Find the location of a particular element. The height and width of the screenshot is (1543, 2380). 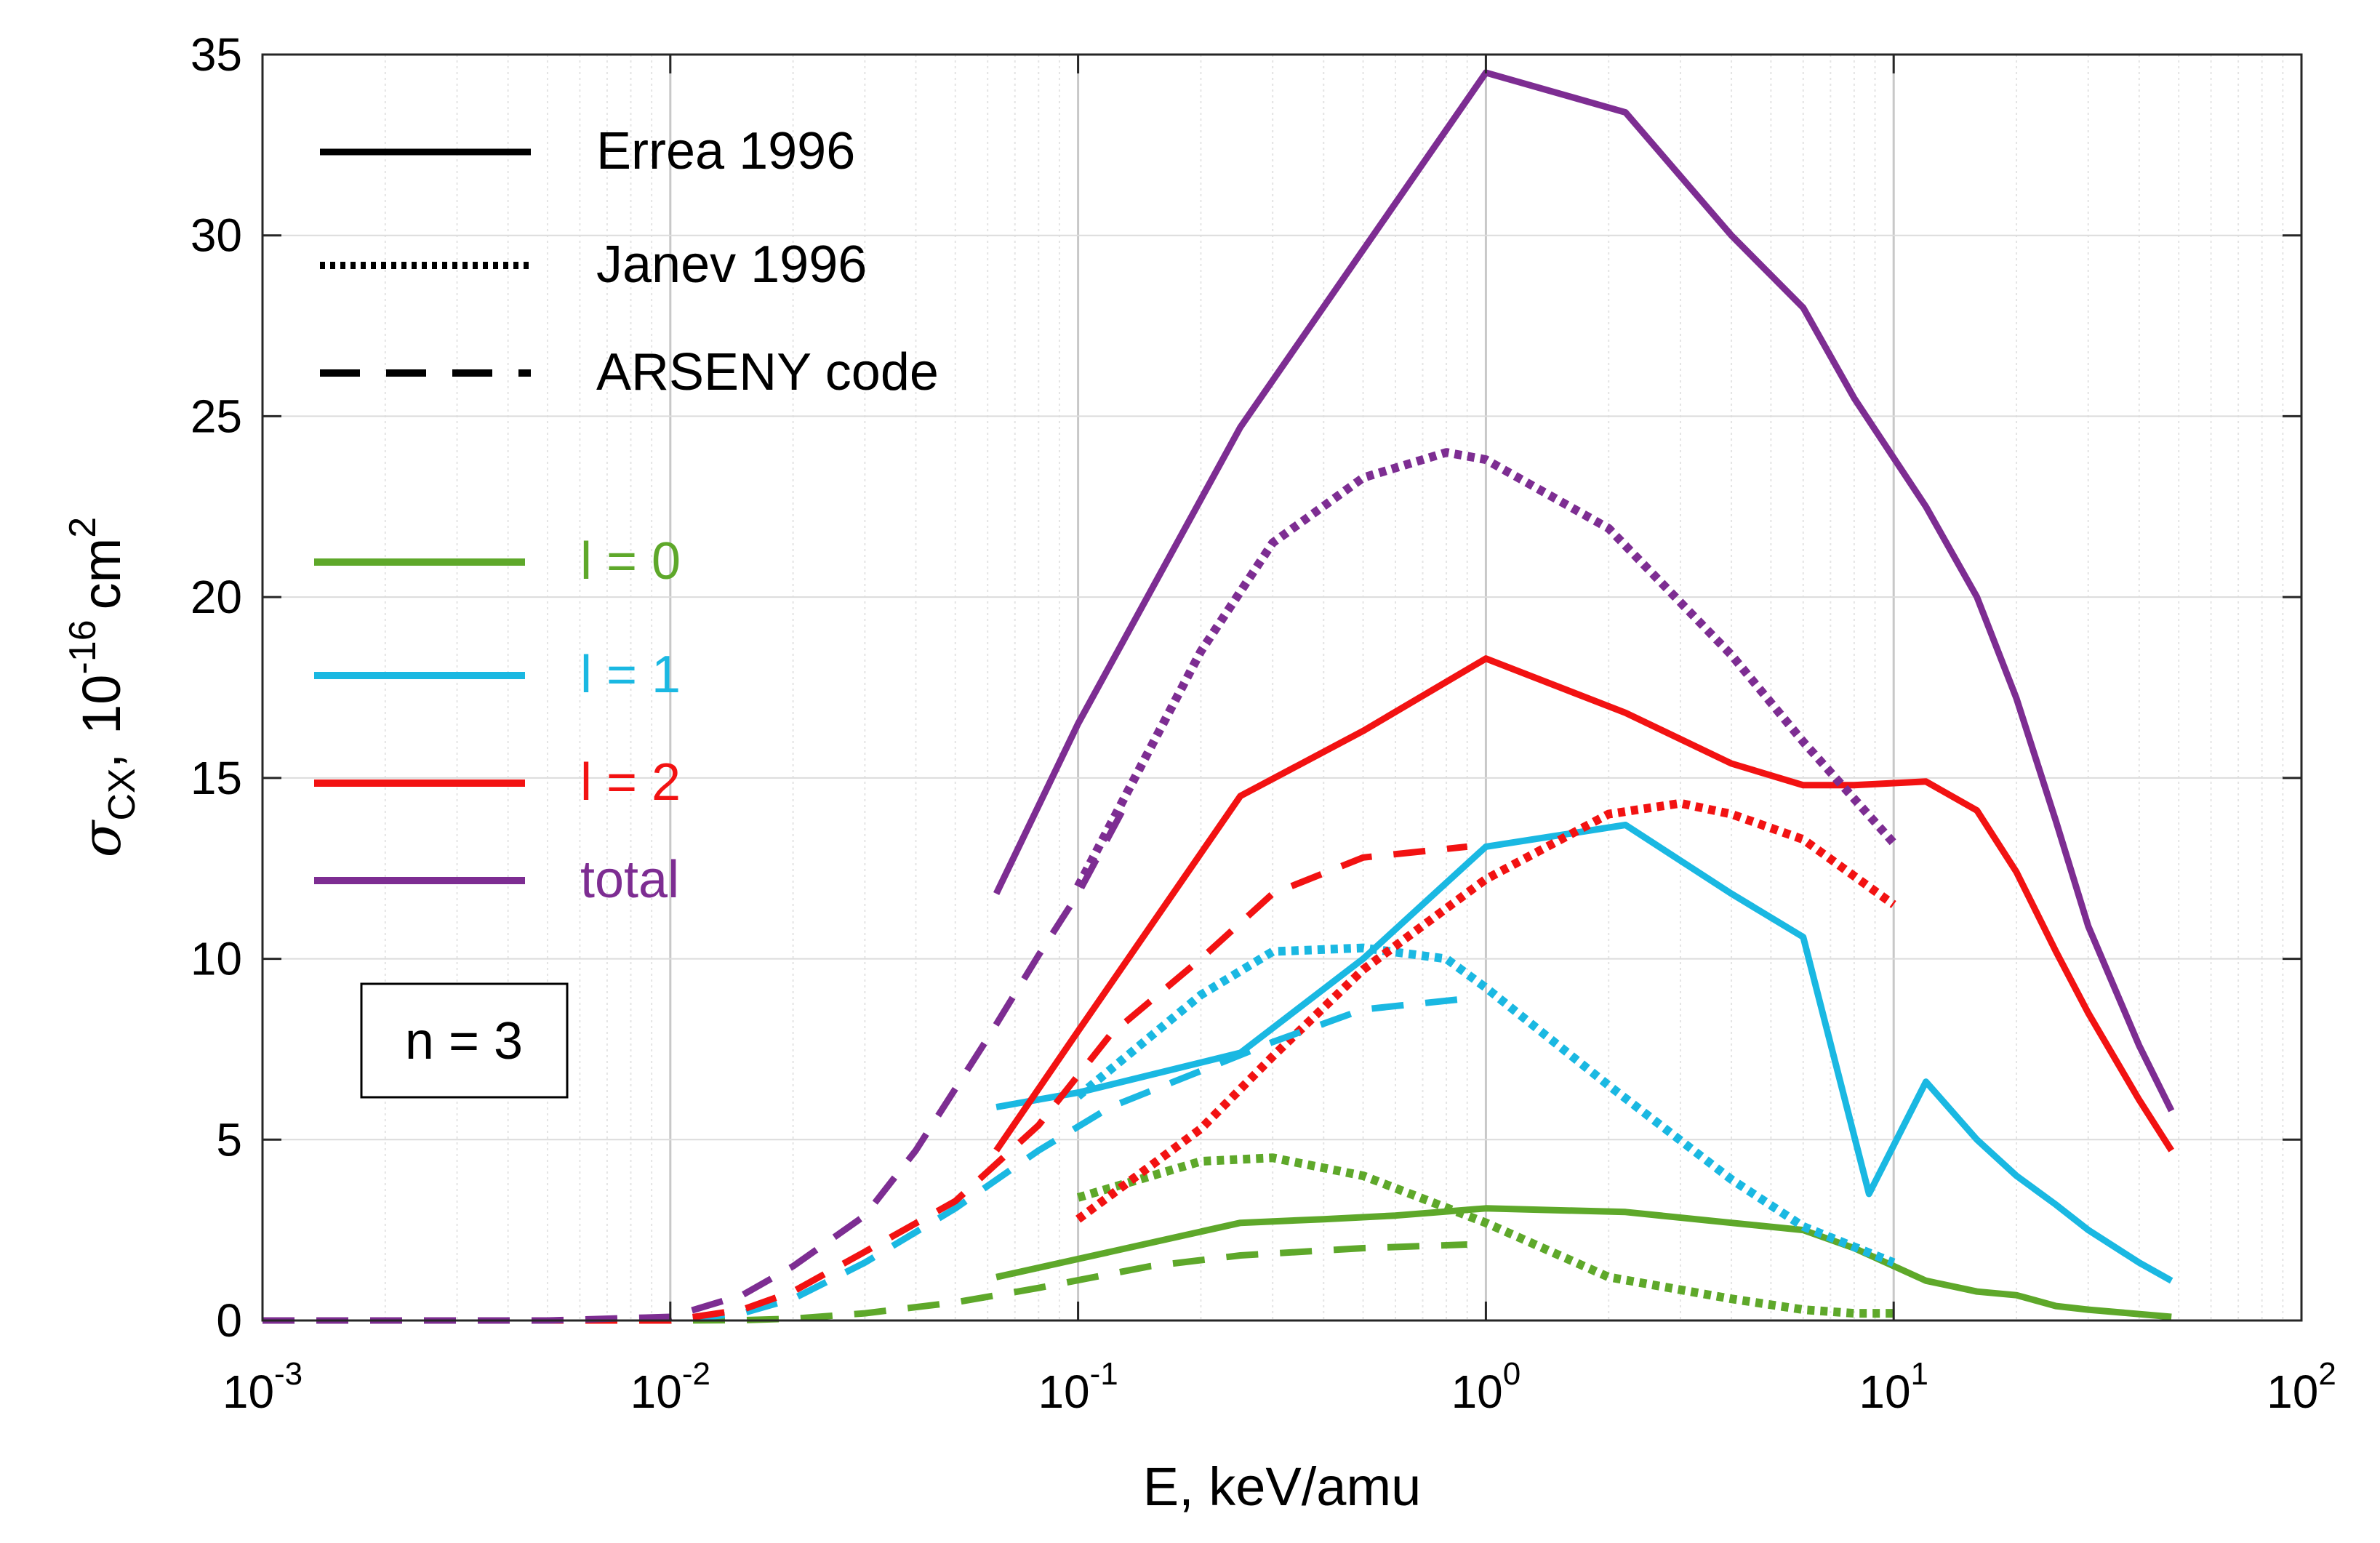

legend-label-total: total is located at coordinates (629, 880).